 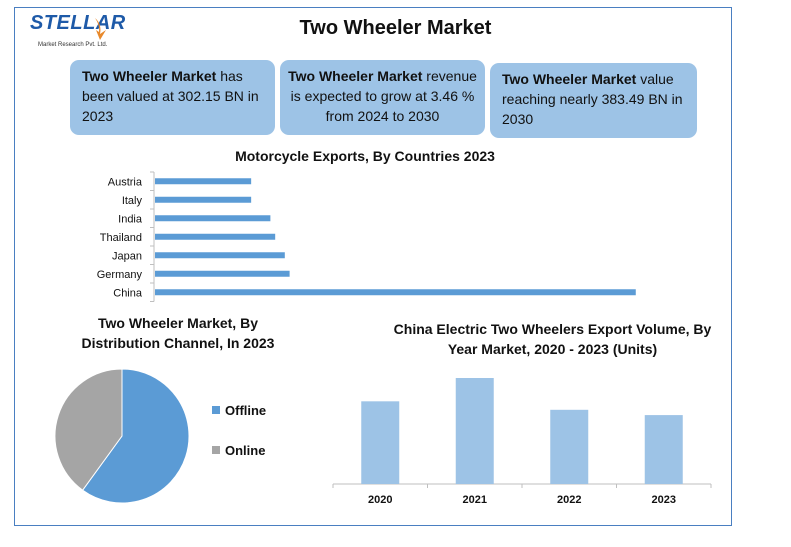 What do you see at coordinates (664, 500) in the screenshot?
I see `ev-label-2023: 2023` at bounding box center [664, 500].